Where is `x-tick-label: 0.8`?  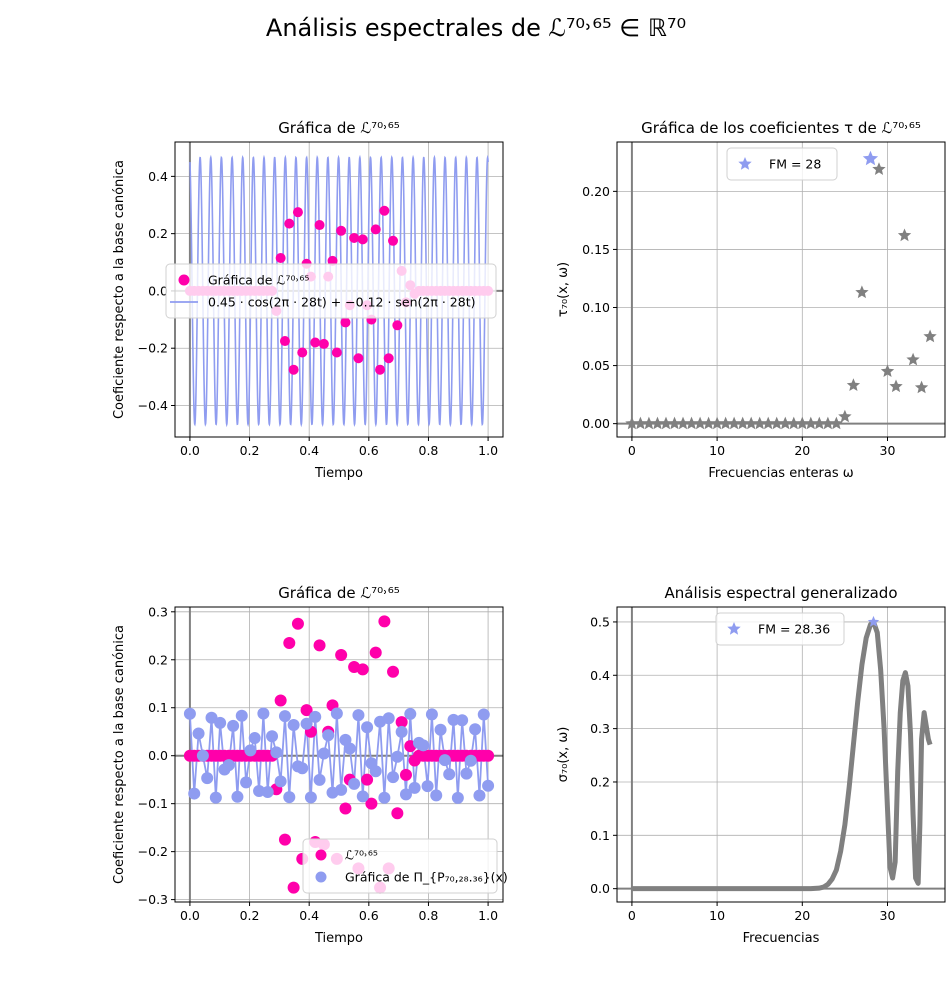 x-tick-label: 0.8 is located at coordinates (429, 450).